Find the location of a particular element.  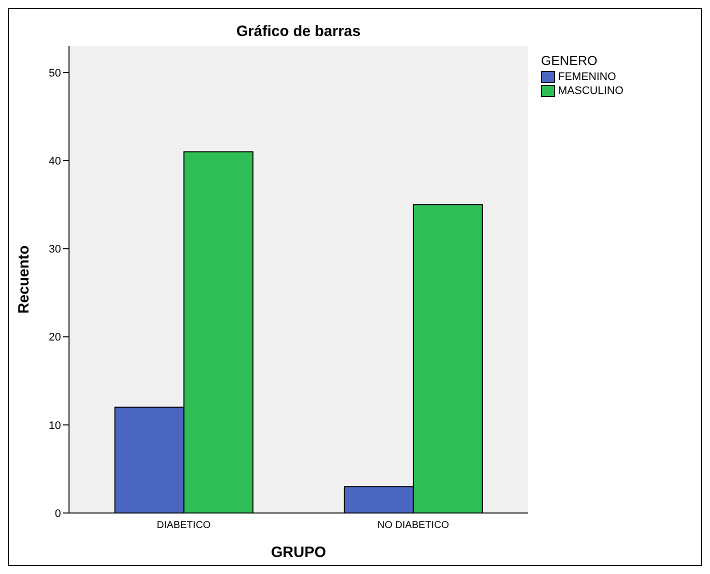

chart-title: Gráfico de barras is located at coordinates (298, 31).